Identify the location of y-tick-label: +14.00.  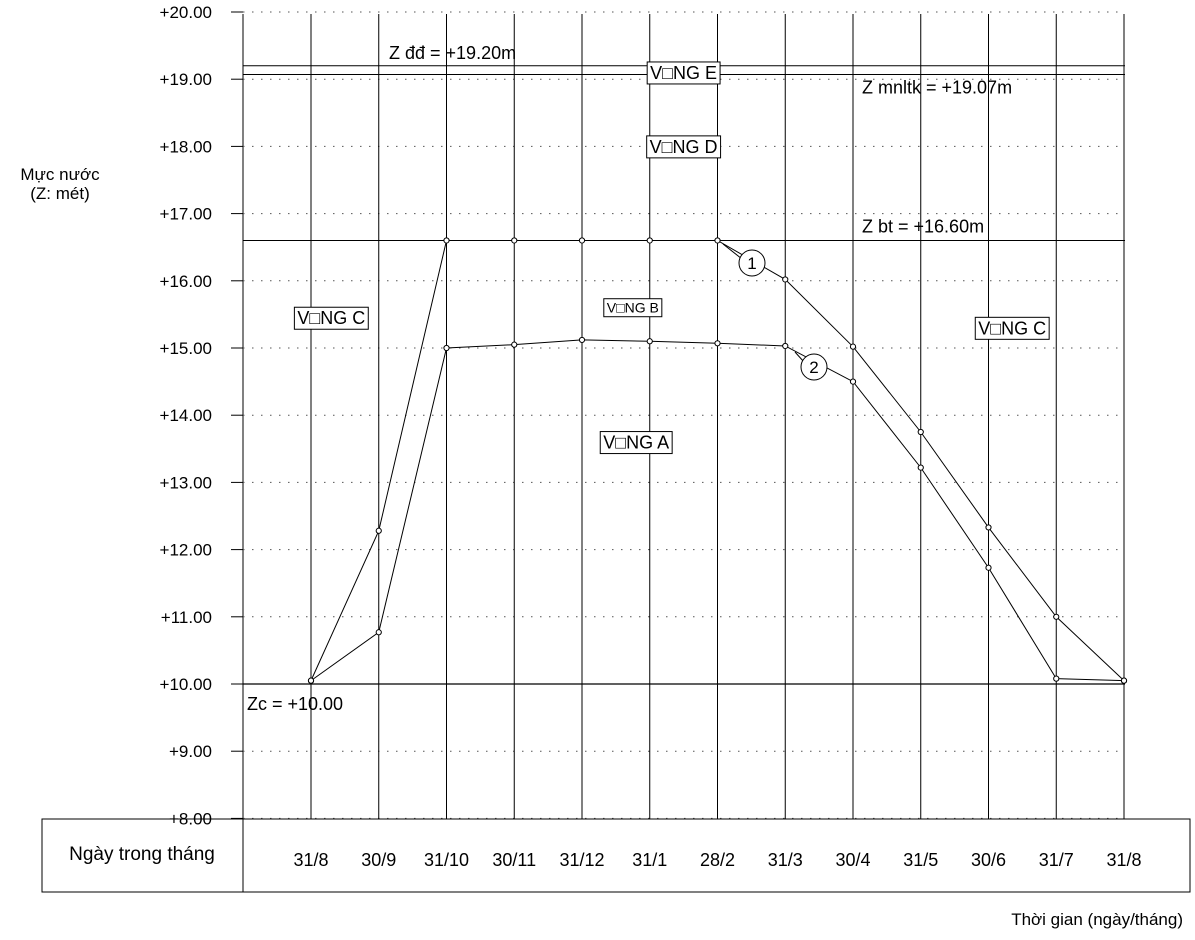
(186, 415).